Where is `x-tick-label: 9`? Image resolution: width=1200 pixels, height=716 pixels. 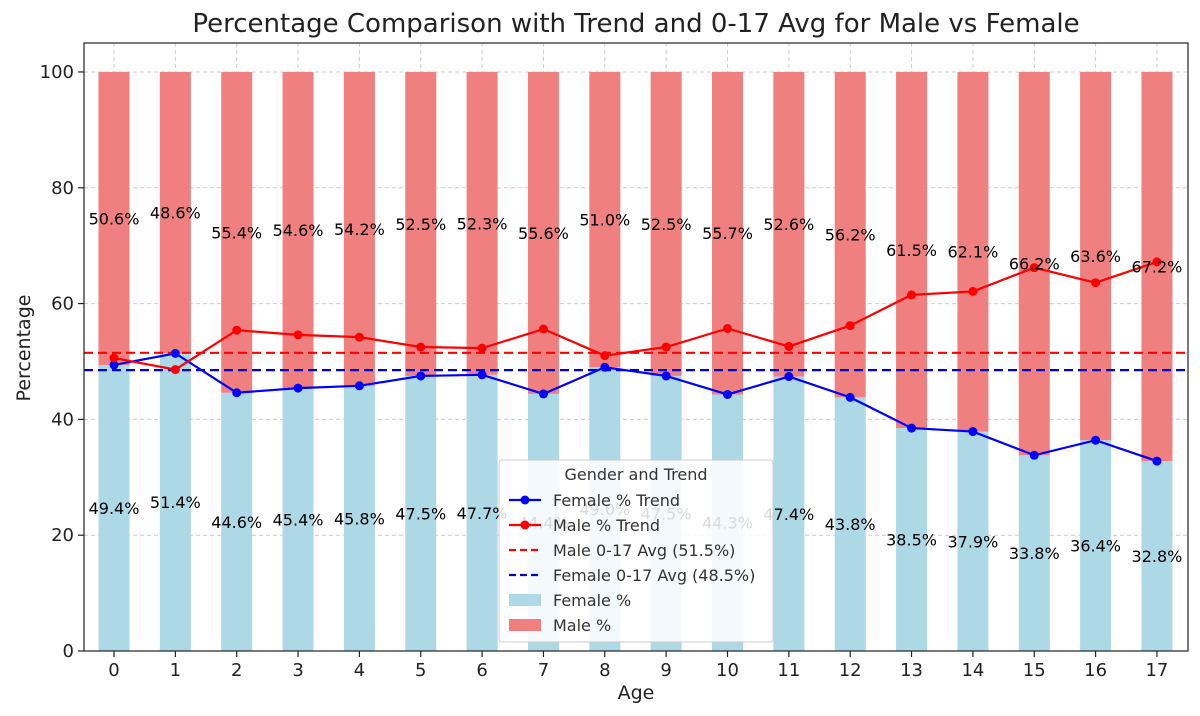
x-tick-label: 9 is located at coordinates (665, 670).